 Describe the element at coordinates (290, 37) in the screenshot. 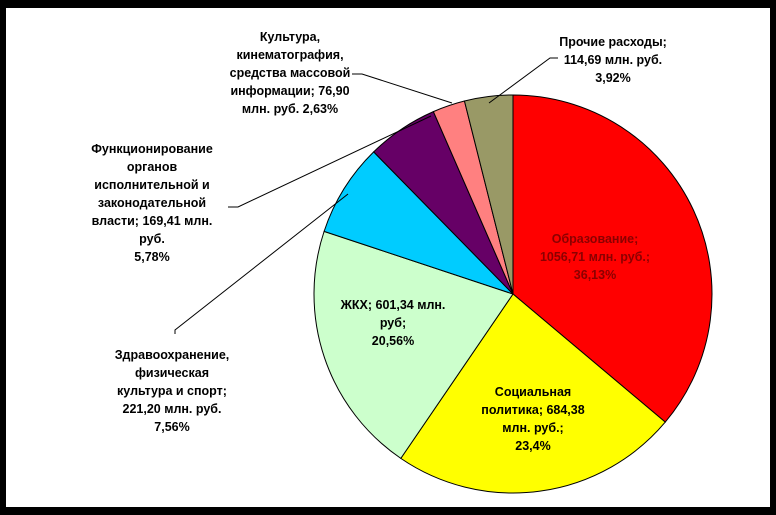

I see `data-label-line: Культура,` at that location.